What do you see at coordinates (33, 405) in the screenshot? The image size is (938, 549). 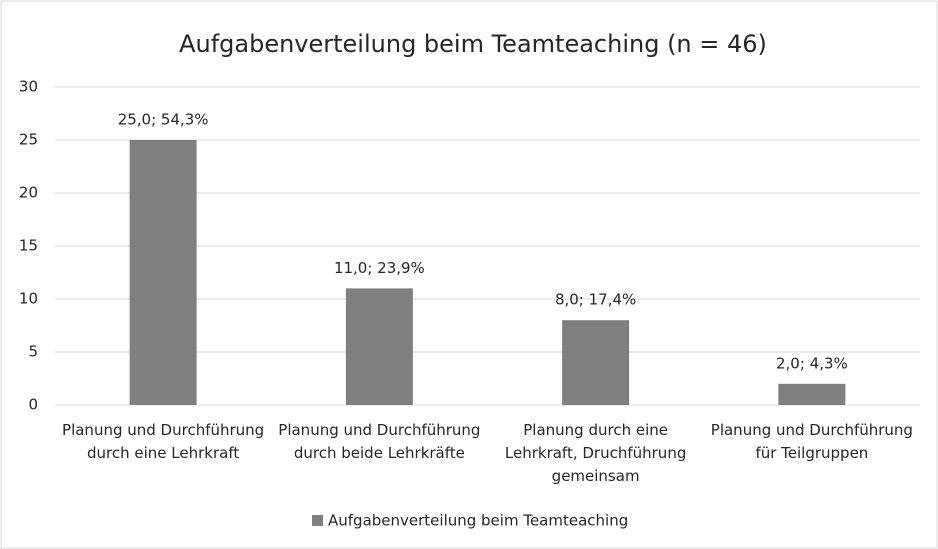 I see `y-tick-label: 0` at bounding box center [33, 405].